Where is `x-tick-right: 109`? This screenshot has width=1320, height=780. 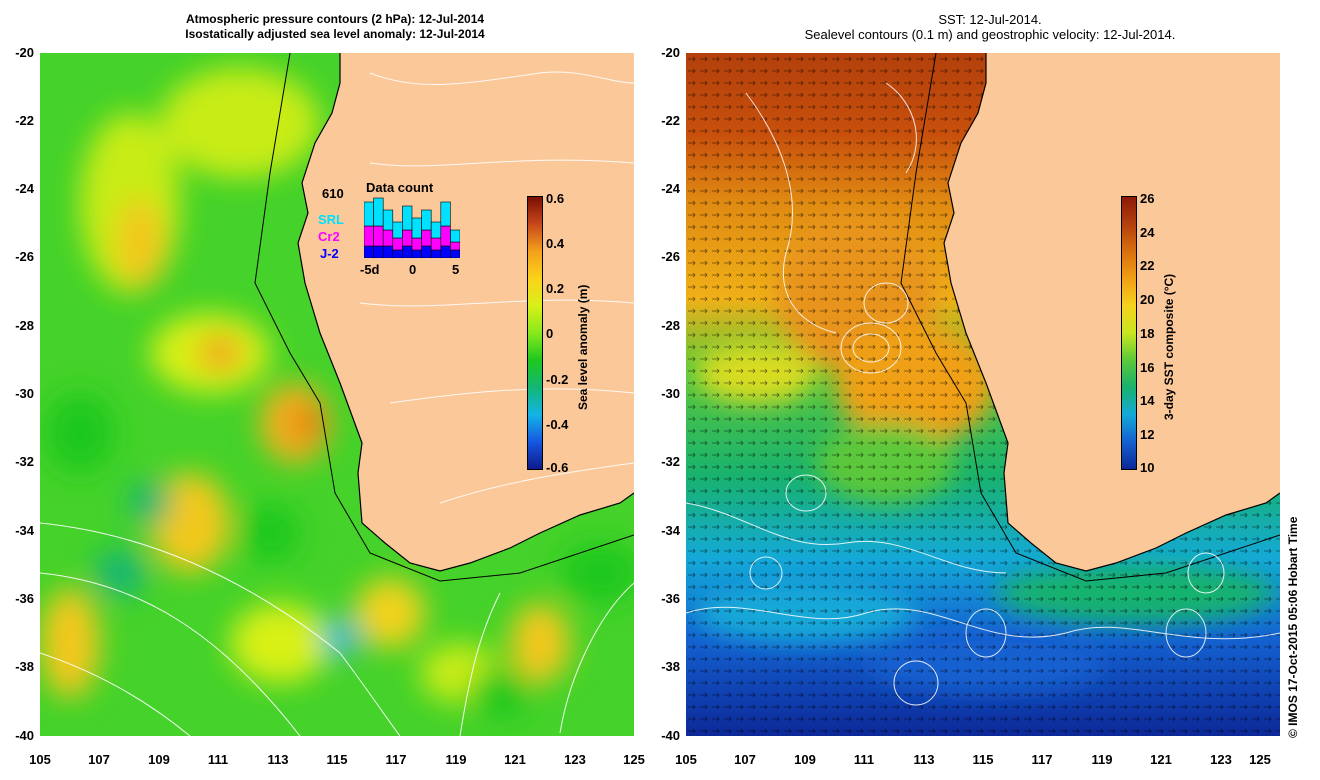
x-tick-right: 109 is located at coordinates (805, 759).